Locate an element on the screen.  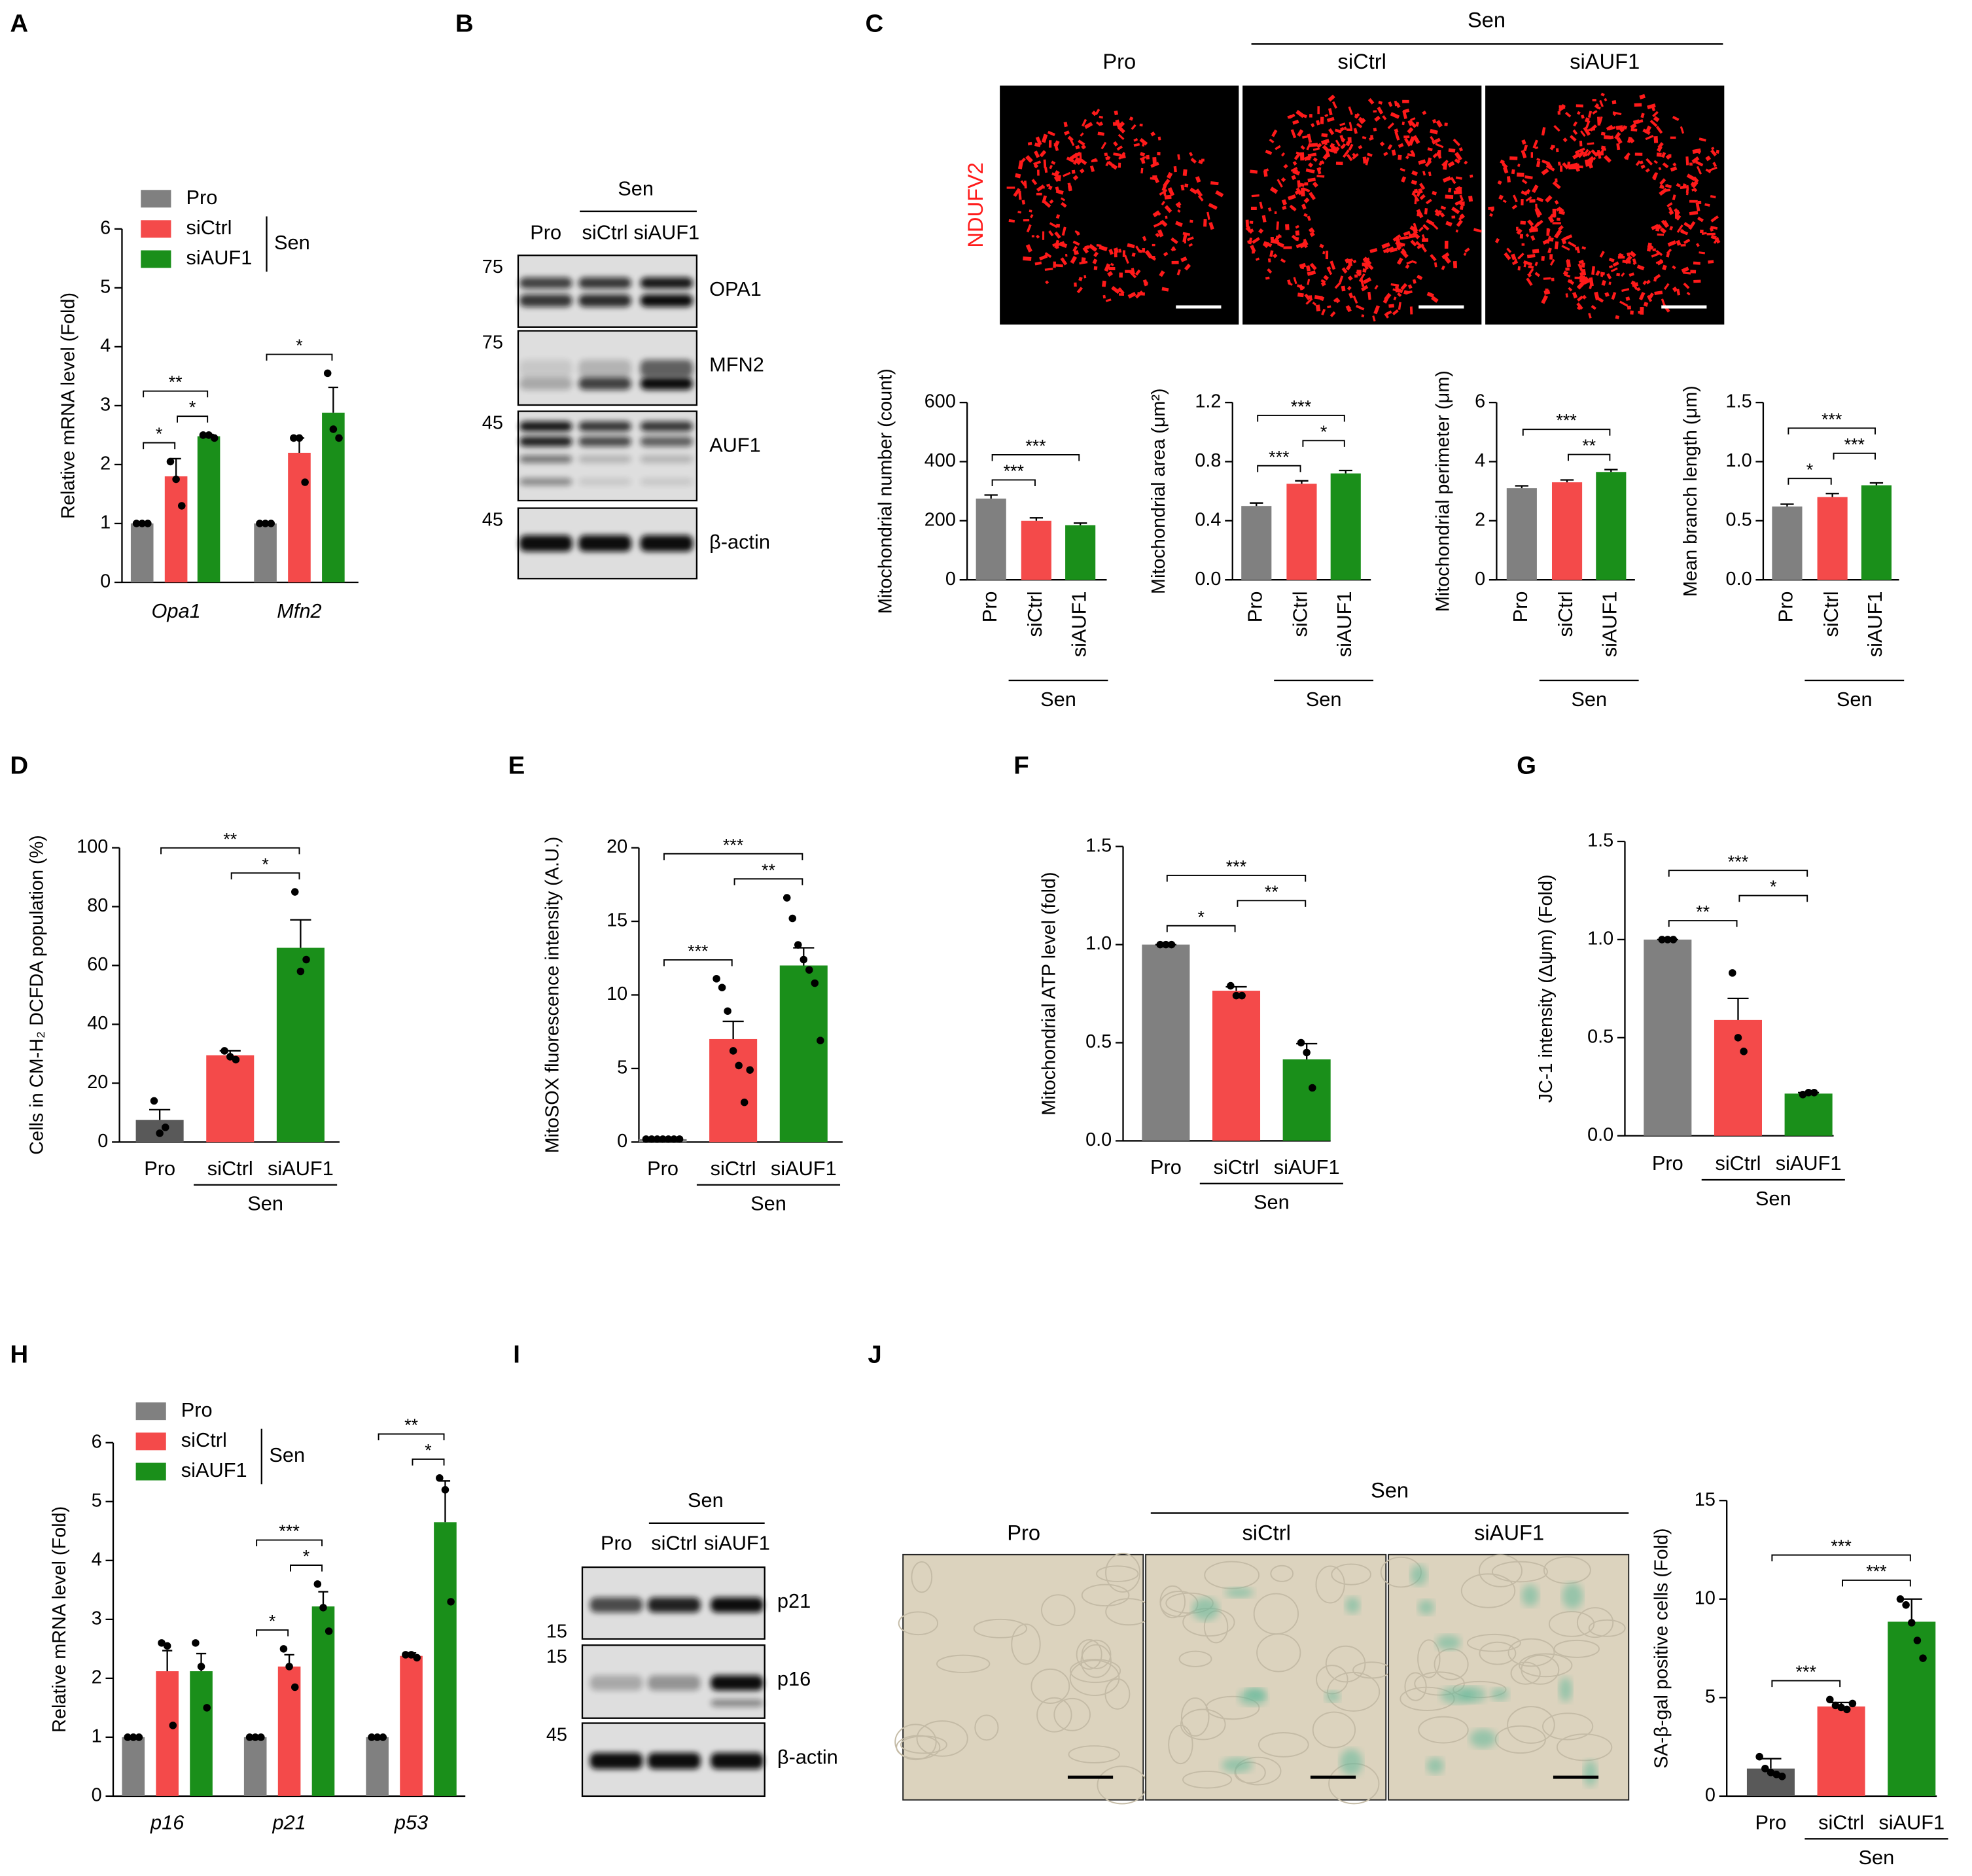
label: p21 is located at coordinates (794, 1600).